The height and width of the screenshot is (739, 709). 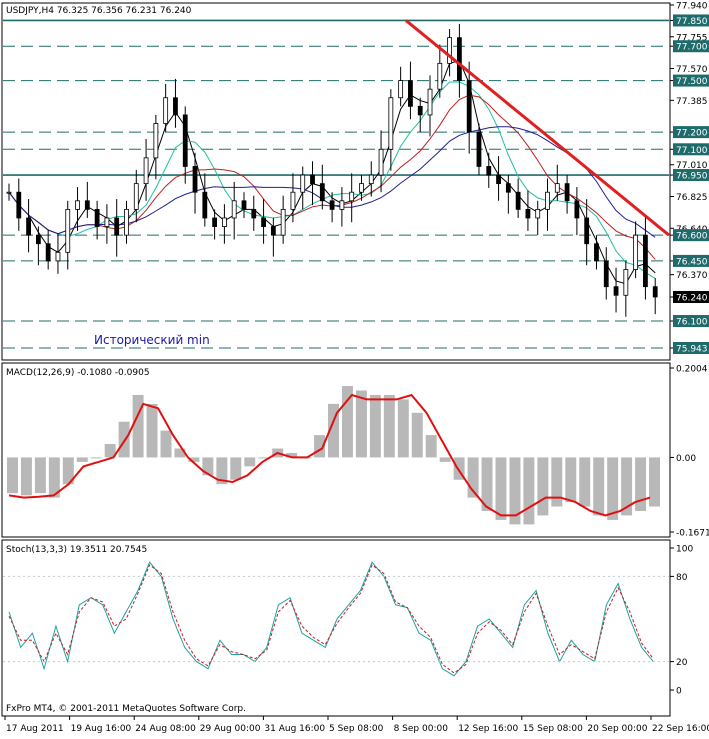 What do you see at coordinates (692, 370) in the screenshot?
I see `macd-tick-label-0: 0.2004` at bounding box center [692, 370].